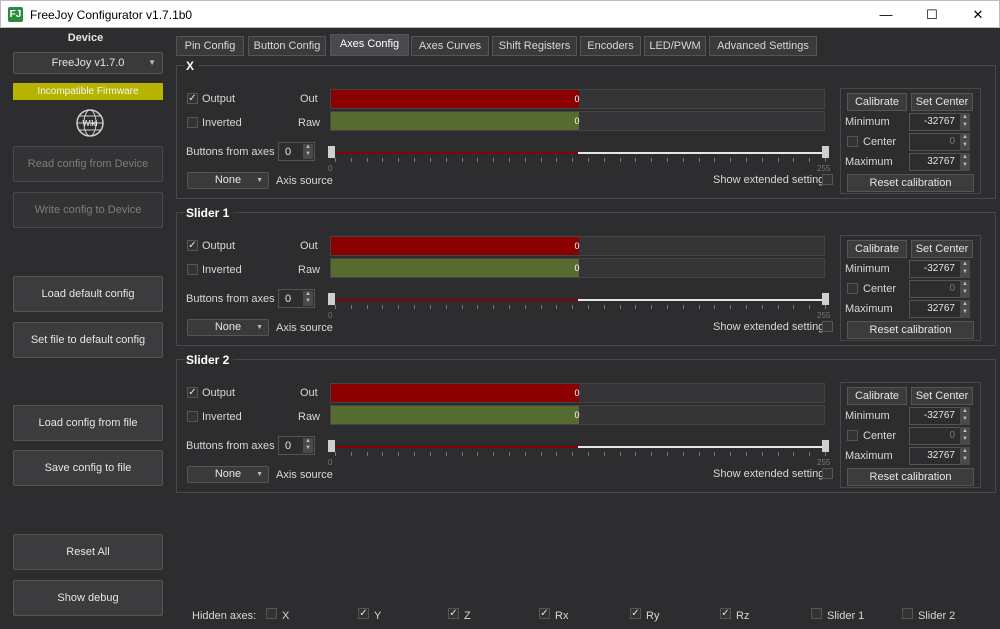 The image size is (1000, 629). I want to click on reset-all-button: Reset All, so click(88, 552).